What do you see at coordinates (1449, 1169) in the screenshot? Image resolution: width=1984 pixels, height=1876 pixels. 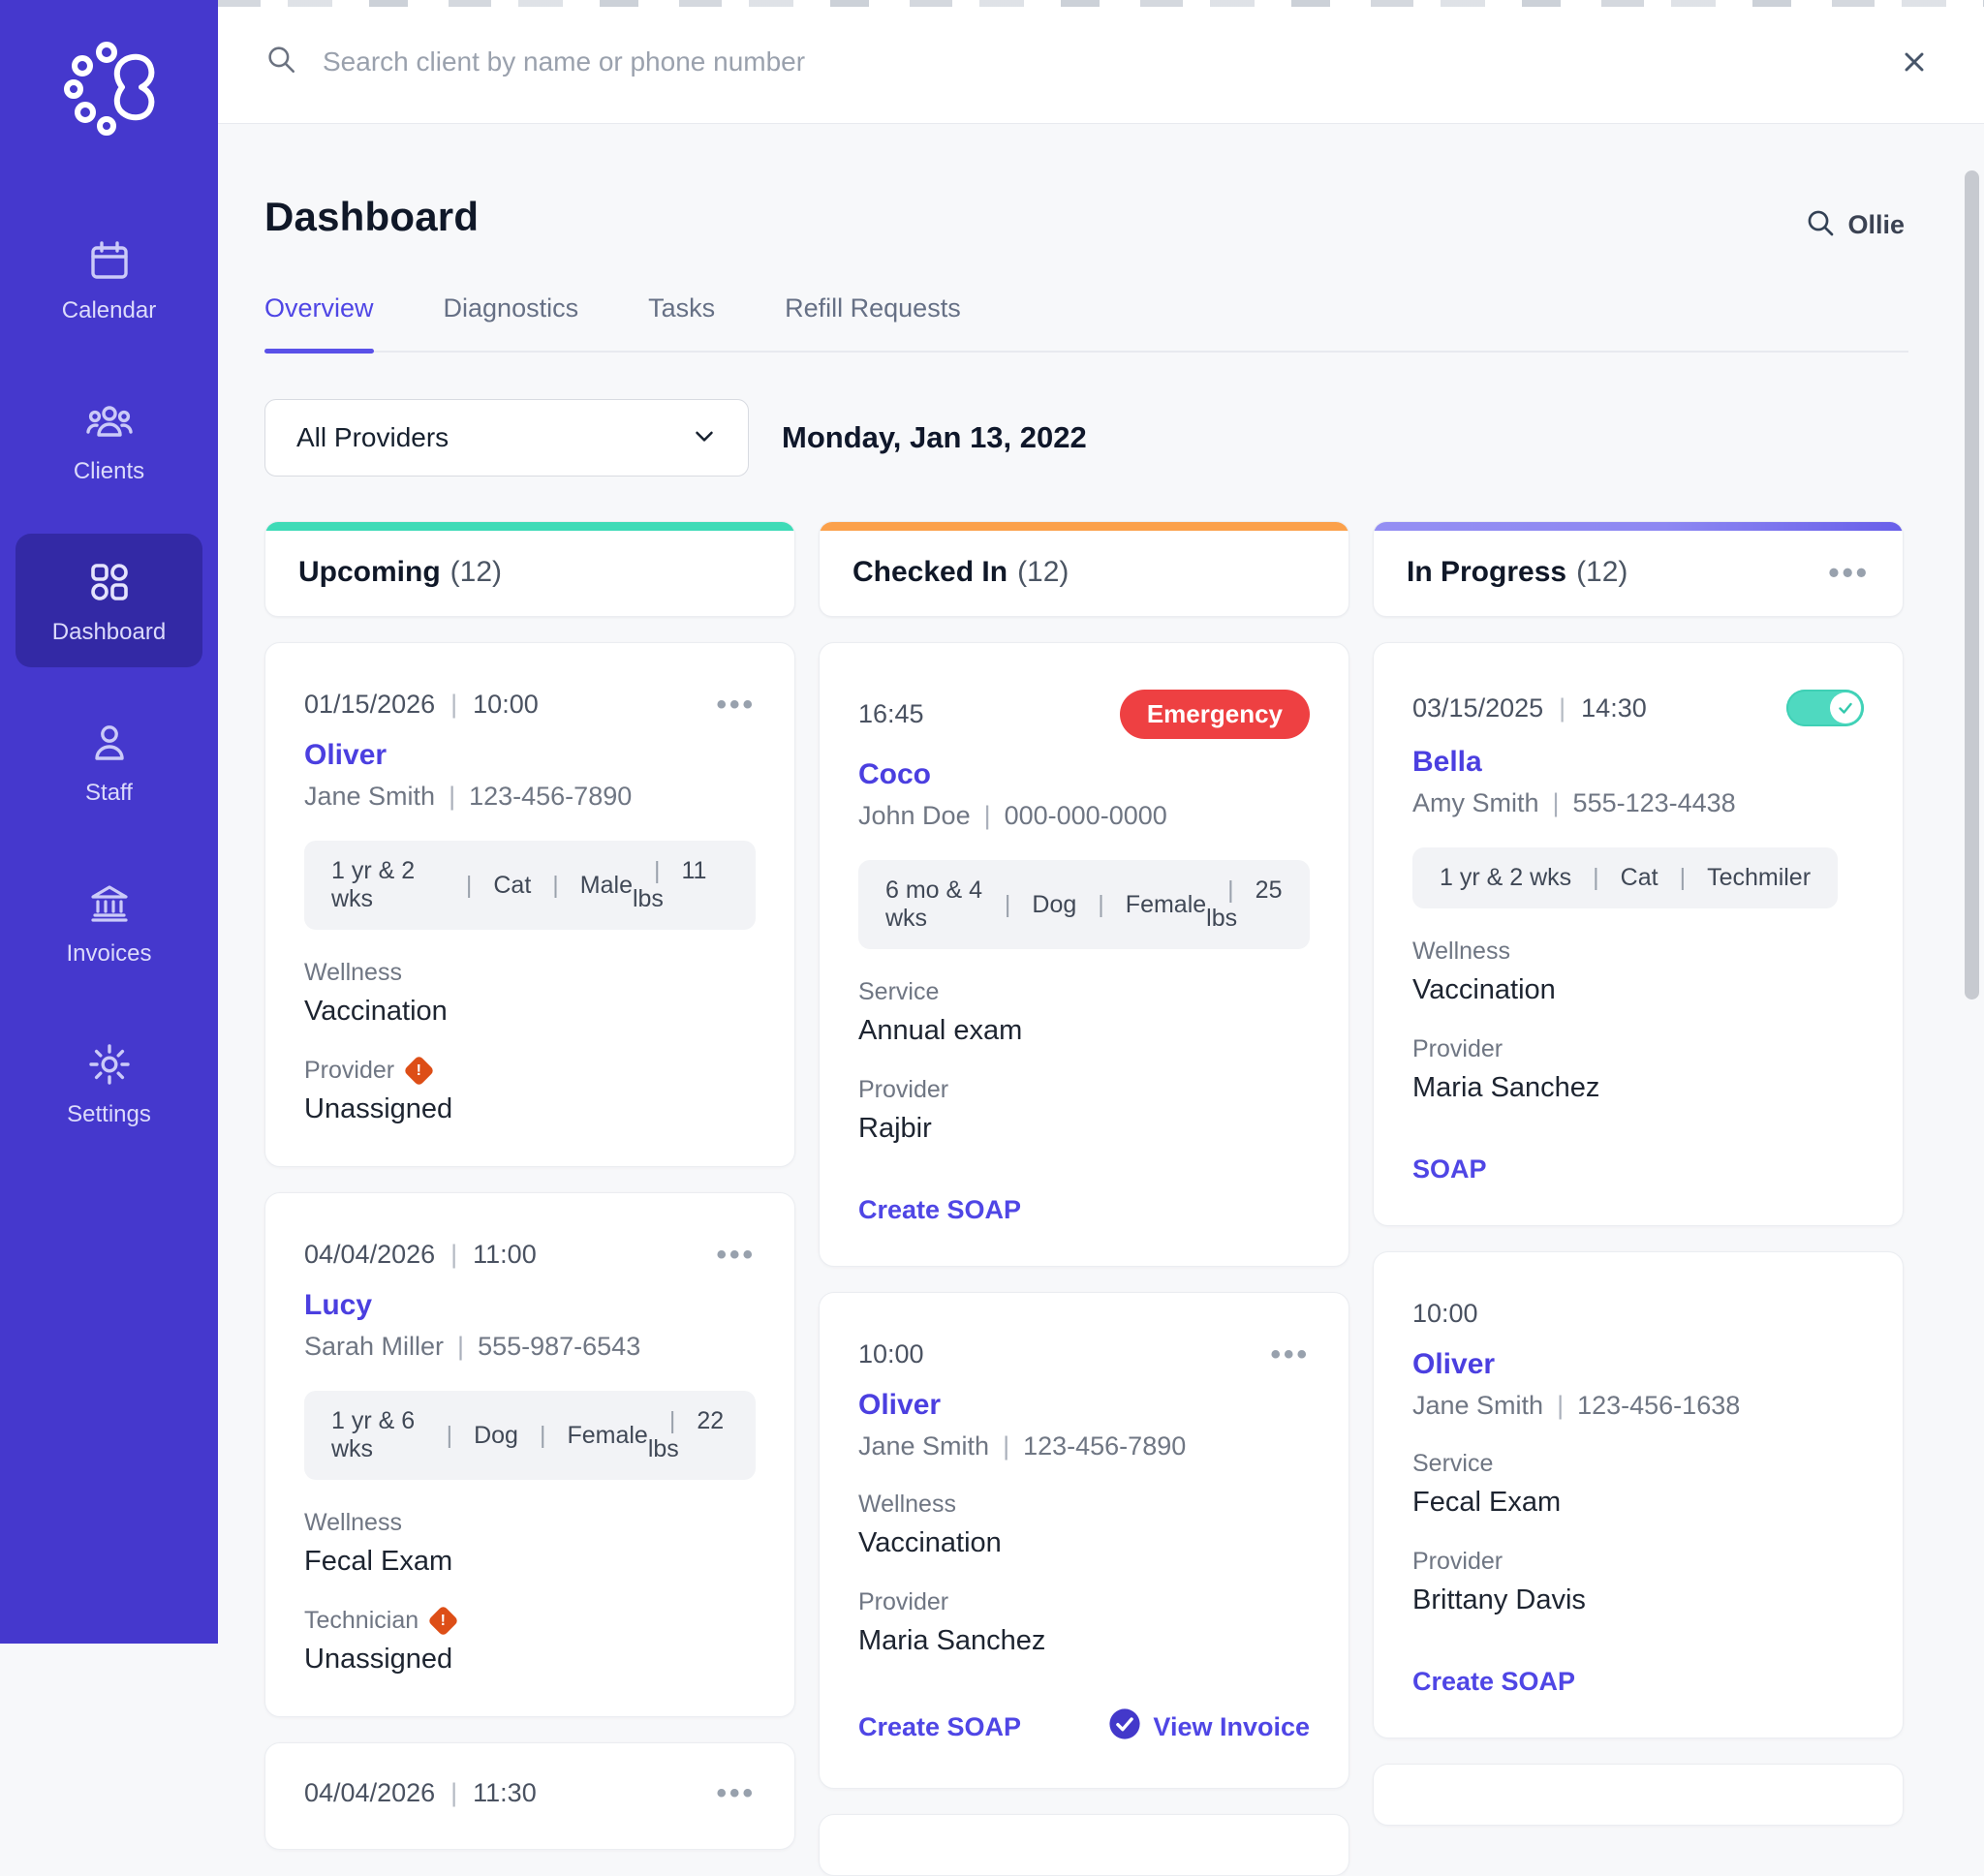 I see `soap-link: SOAP` at bounding box center [1449, 1169].